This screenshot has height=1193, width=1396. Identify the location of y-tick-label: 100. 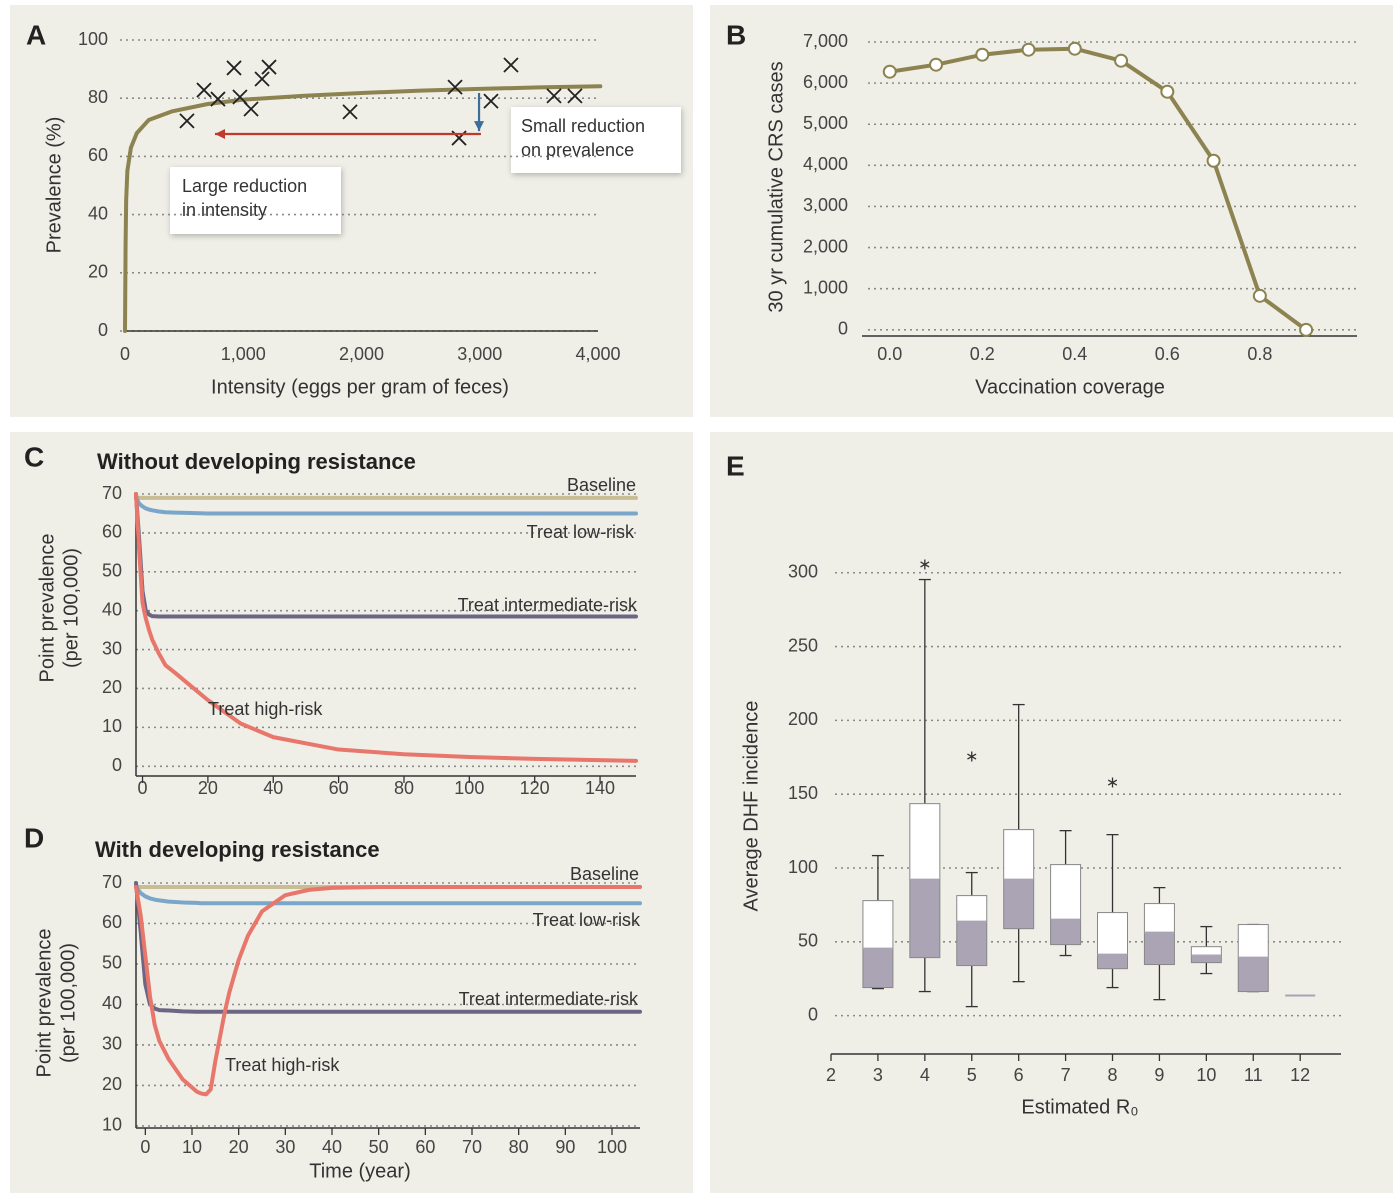
(93, 39).